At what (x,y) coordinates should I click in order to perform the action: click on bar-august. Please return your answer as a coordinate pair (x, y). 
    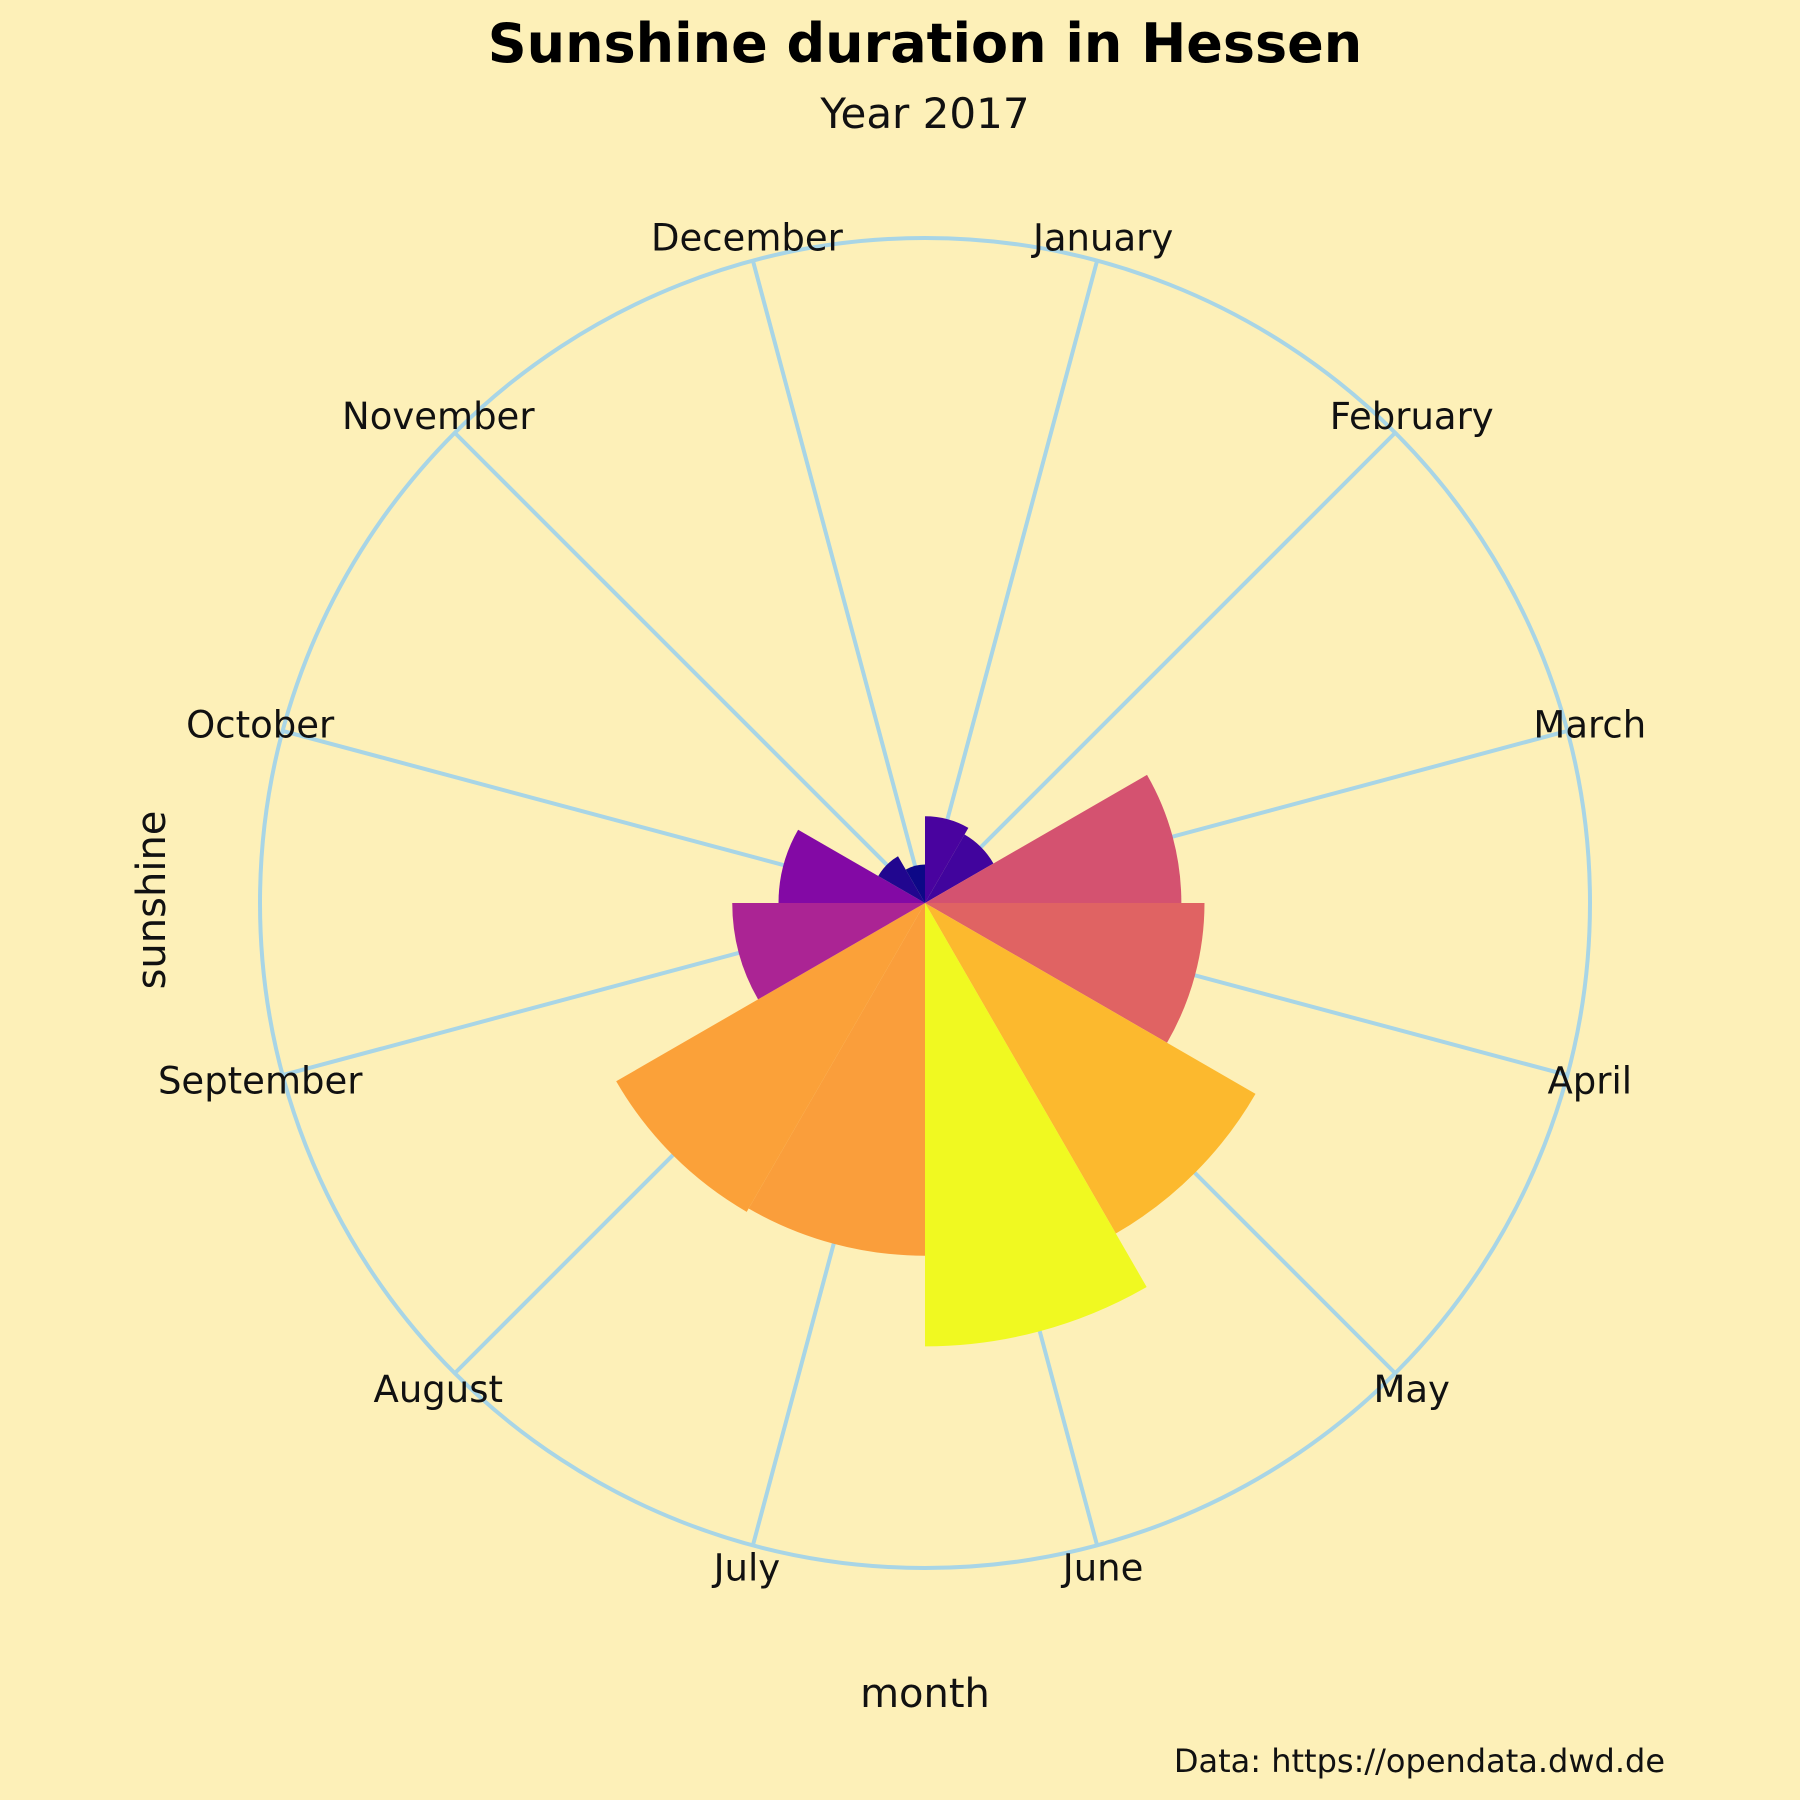
    Looking at the image, I should click on (770, 1057).